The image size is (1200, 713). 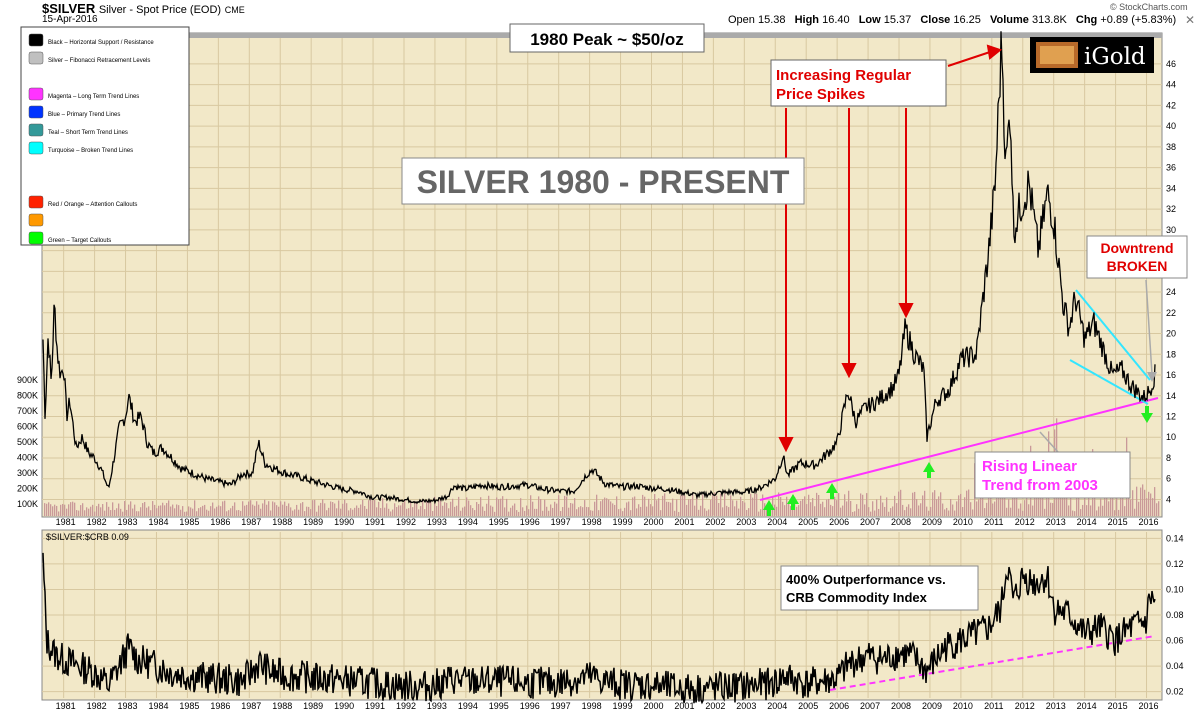 What do you see at coordinates (1149, 7) in the screenshot?
I see `stockcharts-credit: © StockCharts.com` at bounding box center [1149, 7].